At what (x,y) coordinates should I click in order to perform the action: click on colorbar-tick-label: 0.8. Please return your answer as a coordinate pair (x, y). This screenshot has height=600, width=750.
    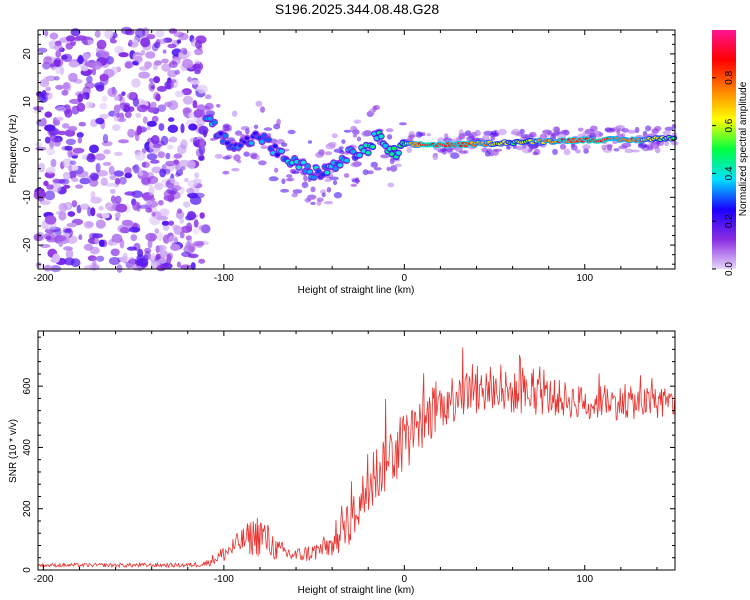
    Looking at the image, I should click on (729, 77).